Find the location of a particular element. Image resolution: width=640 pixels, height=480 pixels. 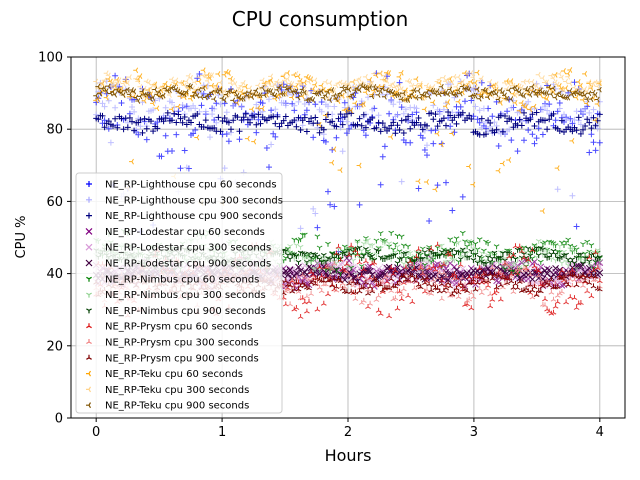

legend-label-3: NE_RP-Lodestar cpu 60 seconds is located at coordinates (185, 232).